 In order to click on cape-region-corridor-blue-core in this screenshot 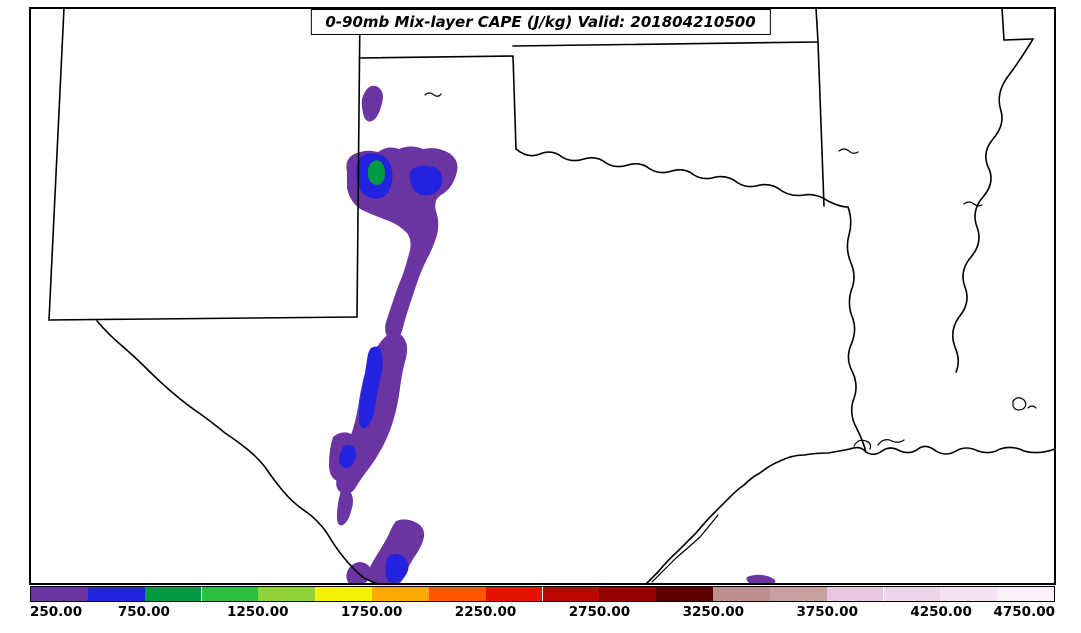, I will do `click(371, 387)`.